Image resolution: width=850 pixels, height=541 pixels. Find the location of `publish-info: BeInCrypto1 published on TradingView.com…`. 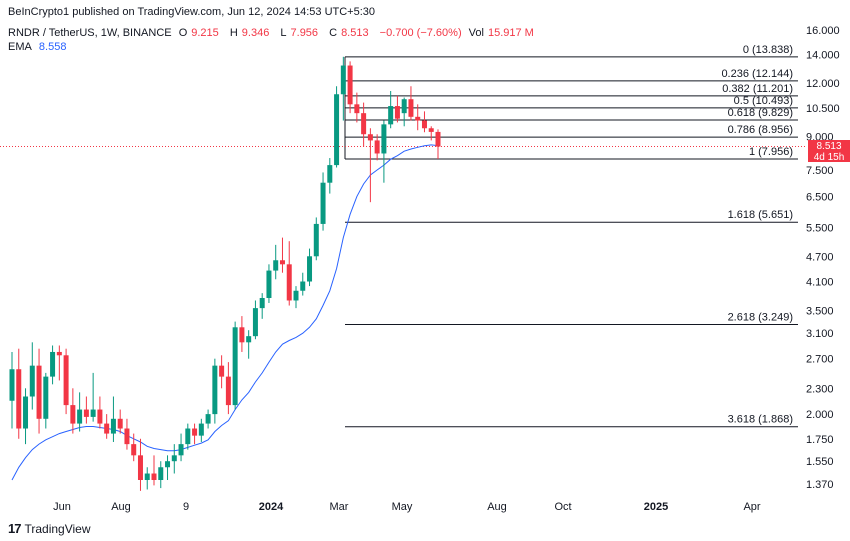

publish-info: BeInCrypto1 published on TradingView.com… is located at coordinates (192, 12).